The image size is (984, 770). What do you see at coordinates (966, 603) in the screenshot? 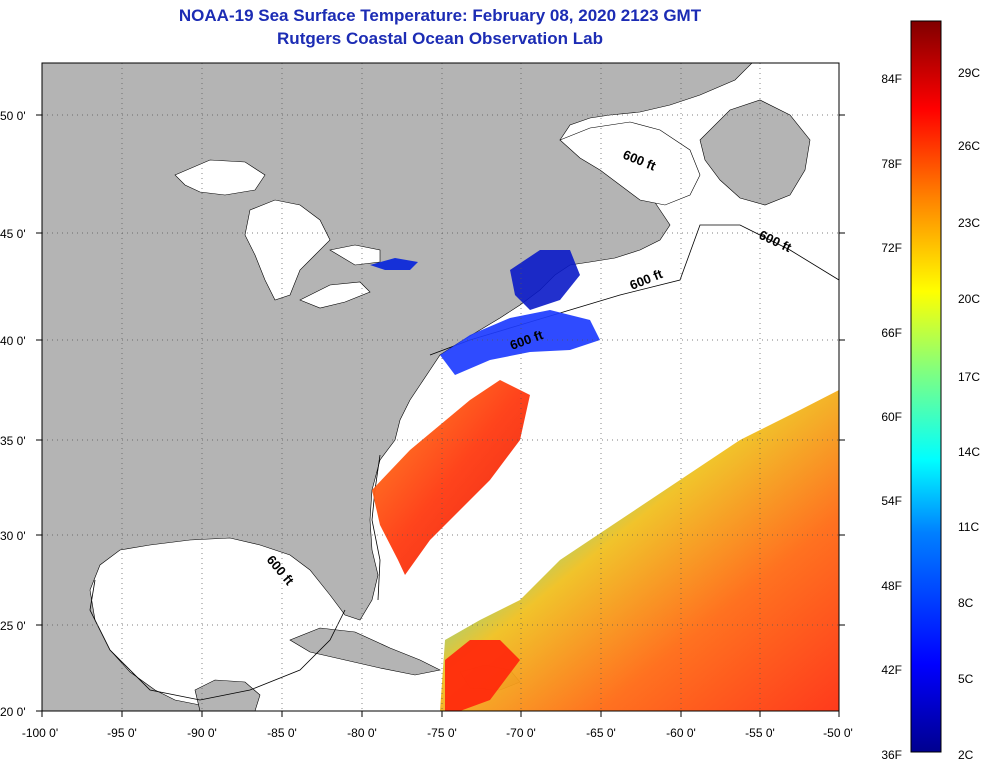
I see `colorbar-c-label: 8C` at bounding box center [966, 603].